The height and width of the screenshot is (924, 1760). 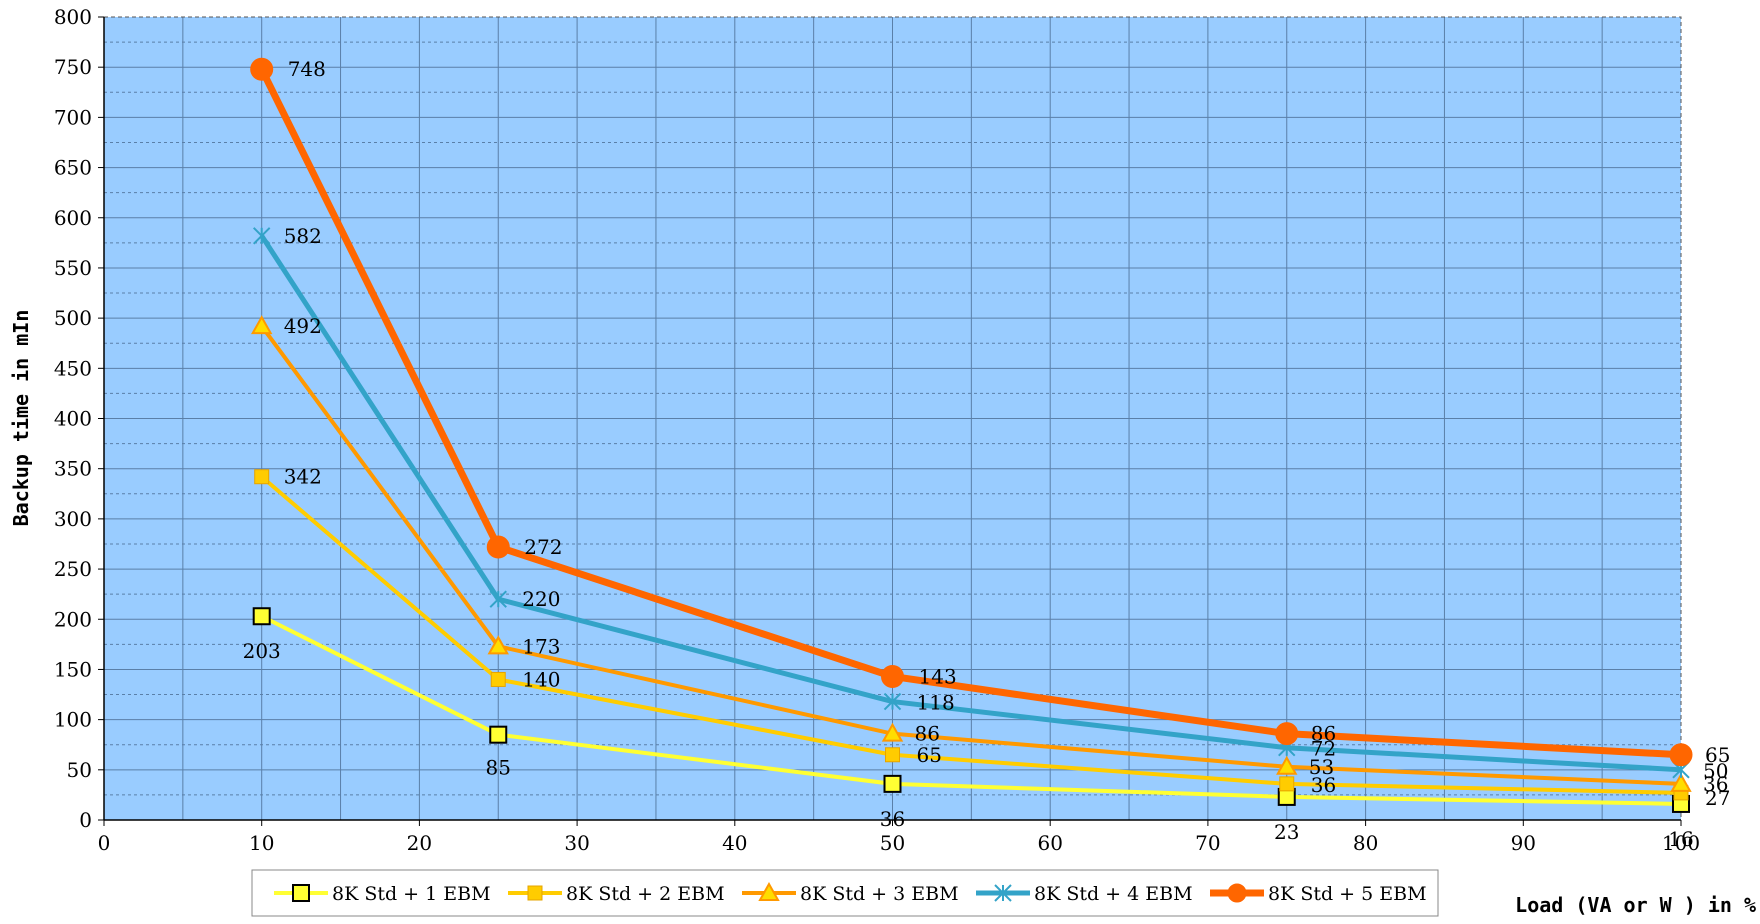 I want to click on legend-item-3: 8K Std + 3 EBM, so click(x=850, y=893).